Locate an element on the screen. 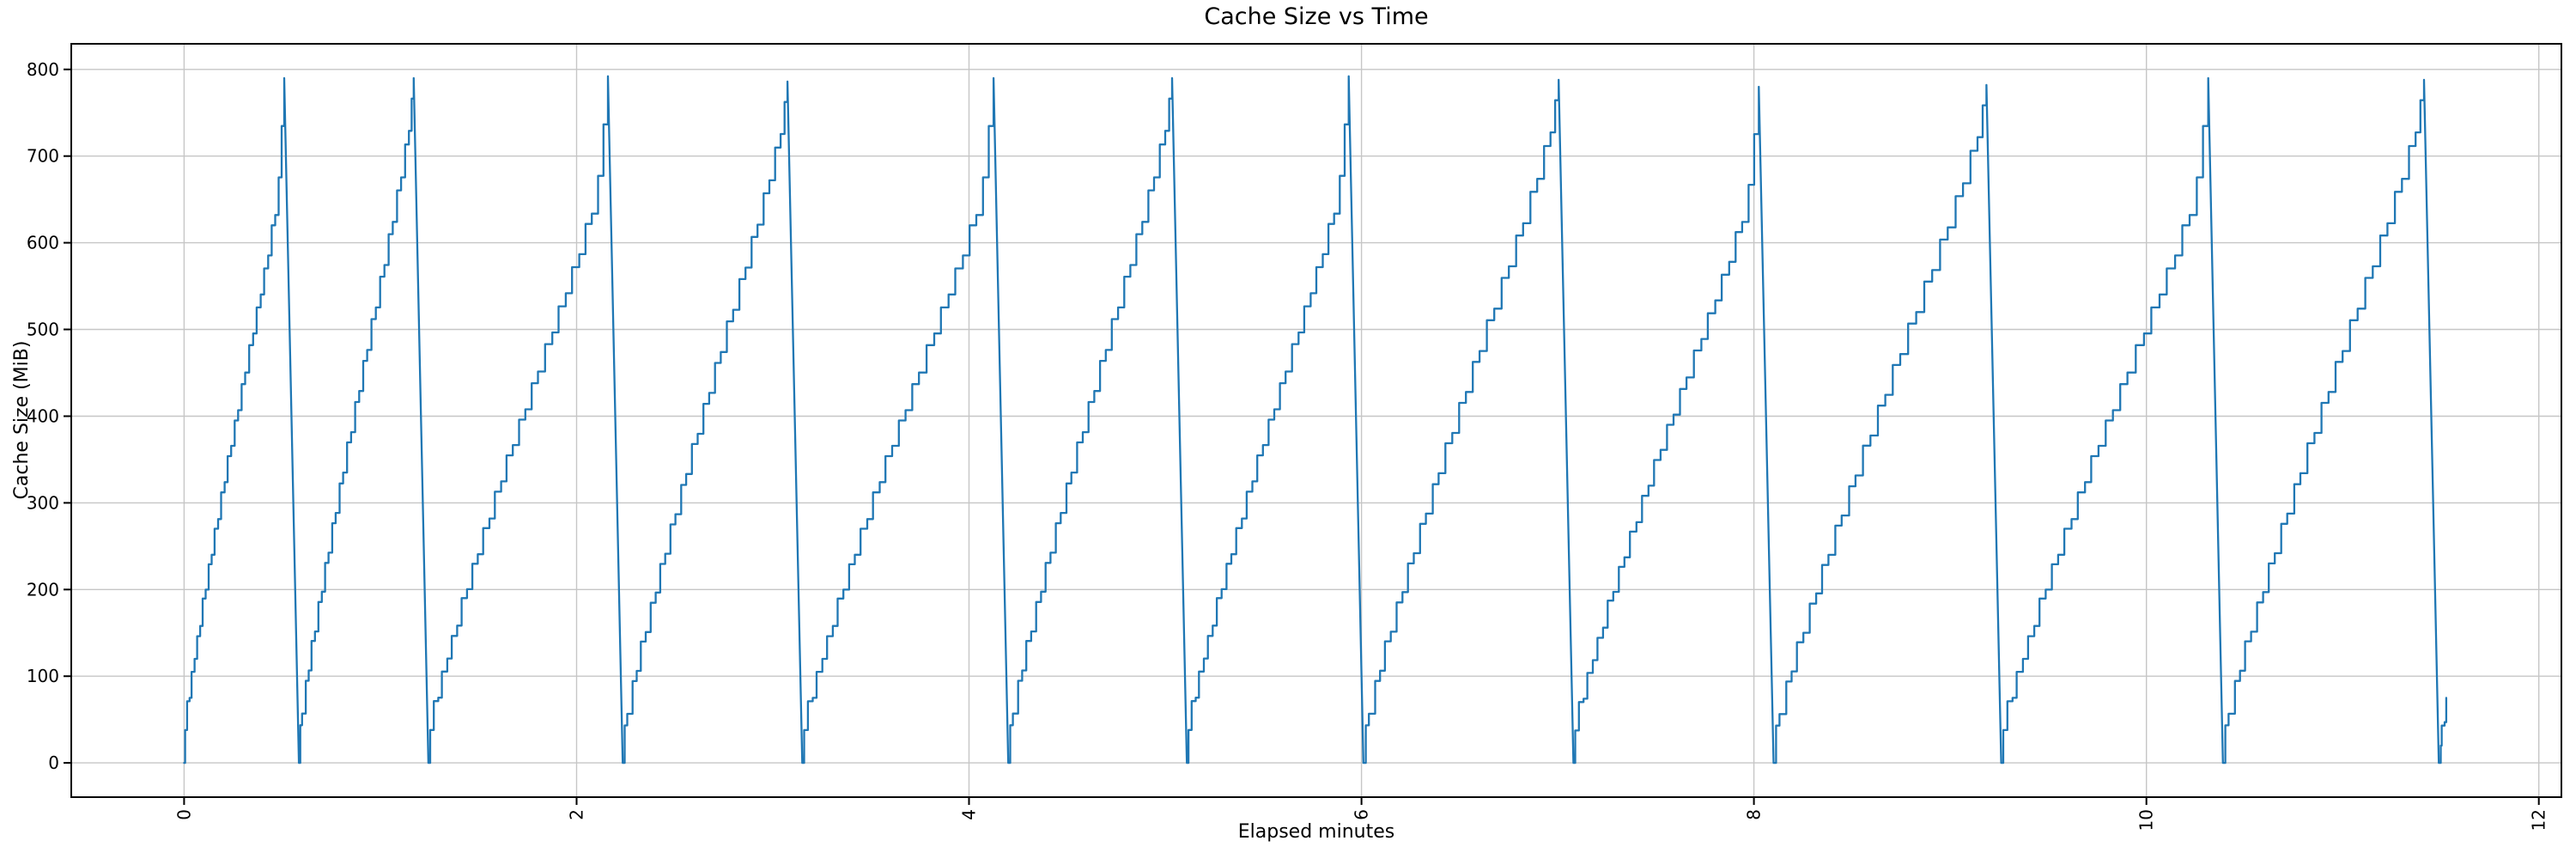 The height and width of the screenshot is (859, 2576). chart-title: Cache Size vs Time is located at coordinates (1316, 17).